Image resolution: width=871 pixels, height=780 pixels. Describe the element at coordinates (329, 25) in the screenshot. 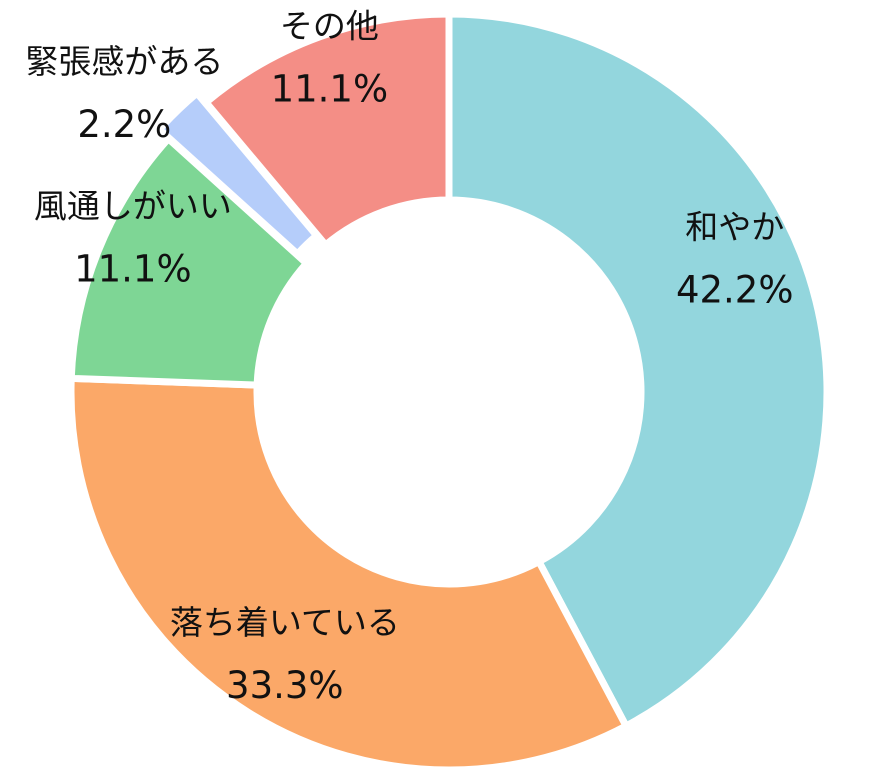

I see `slice-label-4: その他` at that location.